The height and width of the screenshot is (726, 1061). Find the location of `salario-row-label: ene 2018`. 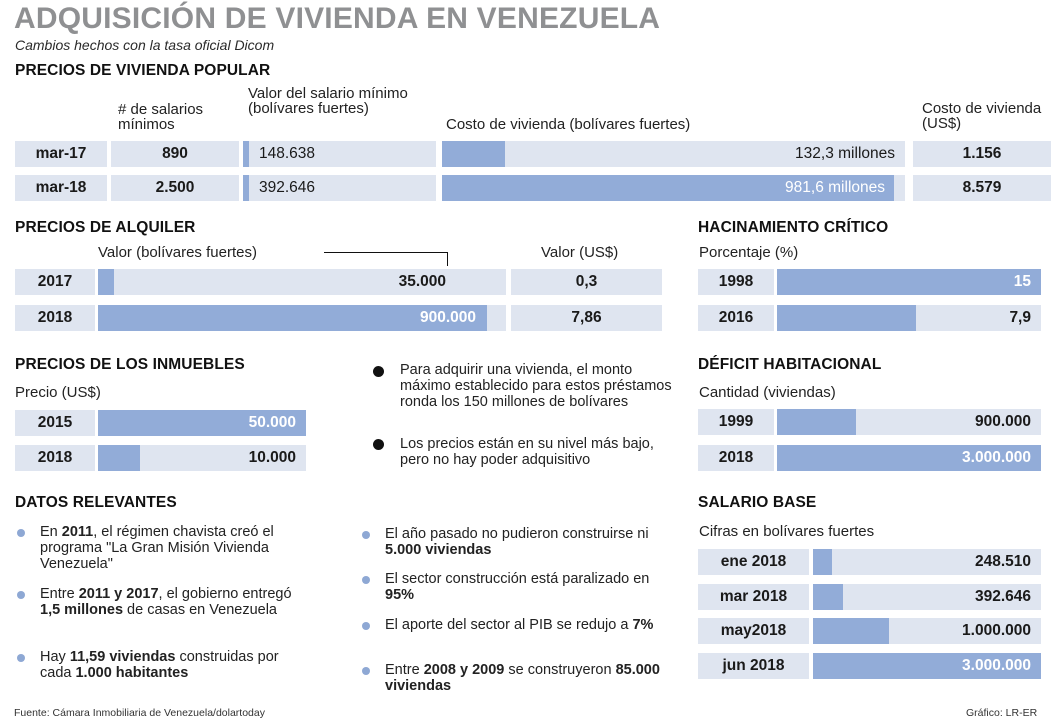

salario-row-label: ene 2018 is located at coordinates (753, 562).